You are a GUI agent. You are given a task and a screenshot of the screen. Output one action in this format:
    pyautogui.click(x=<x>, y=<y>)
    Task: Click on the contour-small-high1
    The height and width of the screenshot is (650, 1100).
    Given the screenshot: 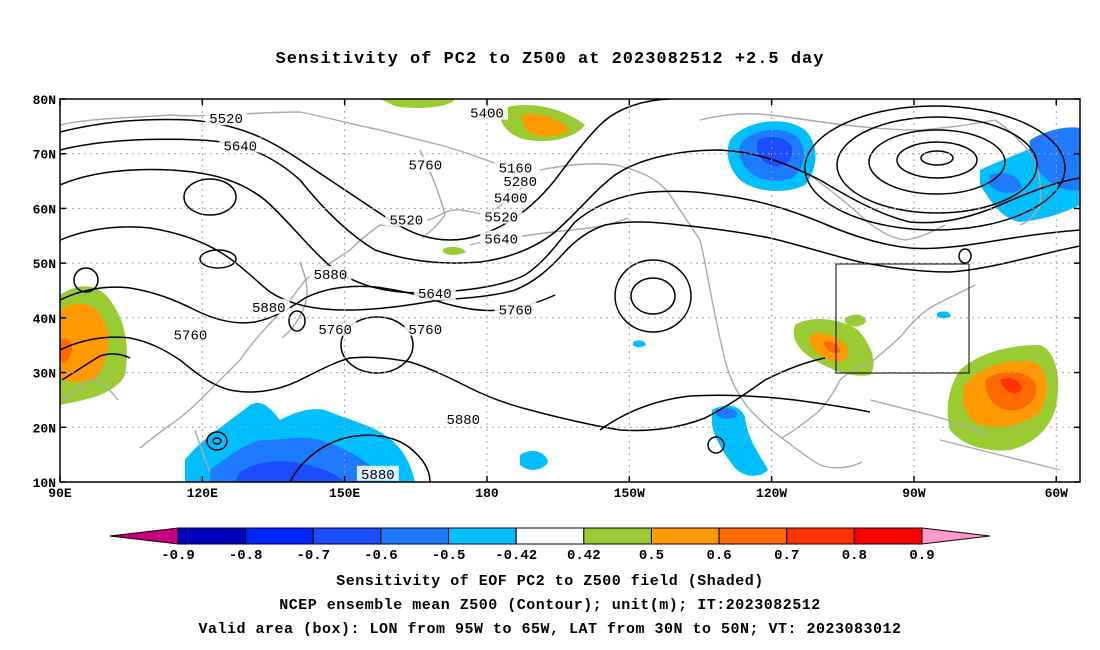 What is the action you would take?
    pyautogui.click(x=217, y=441)
    